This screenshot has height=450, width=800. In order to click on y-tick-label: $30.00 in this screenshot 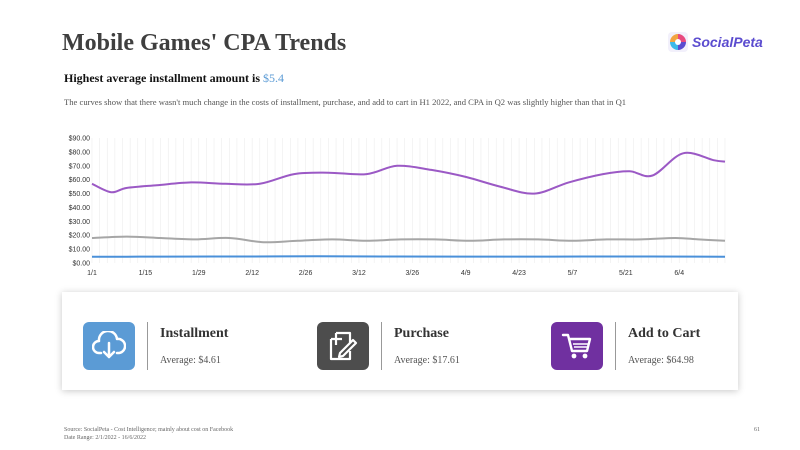, I will do `click(80, 222)`.